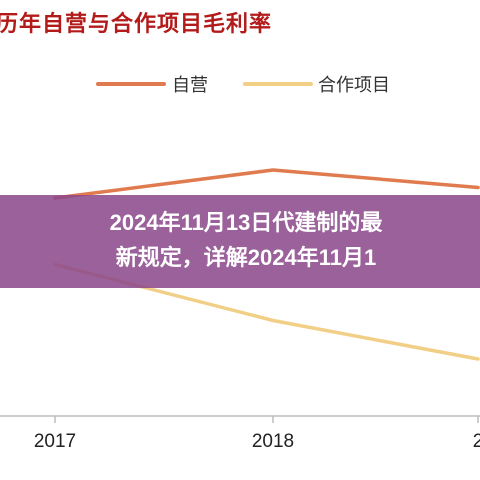  I want to click on x-tick-label: 2017, so click(55, 441).